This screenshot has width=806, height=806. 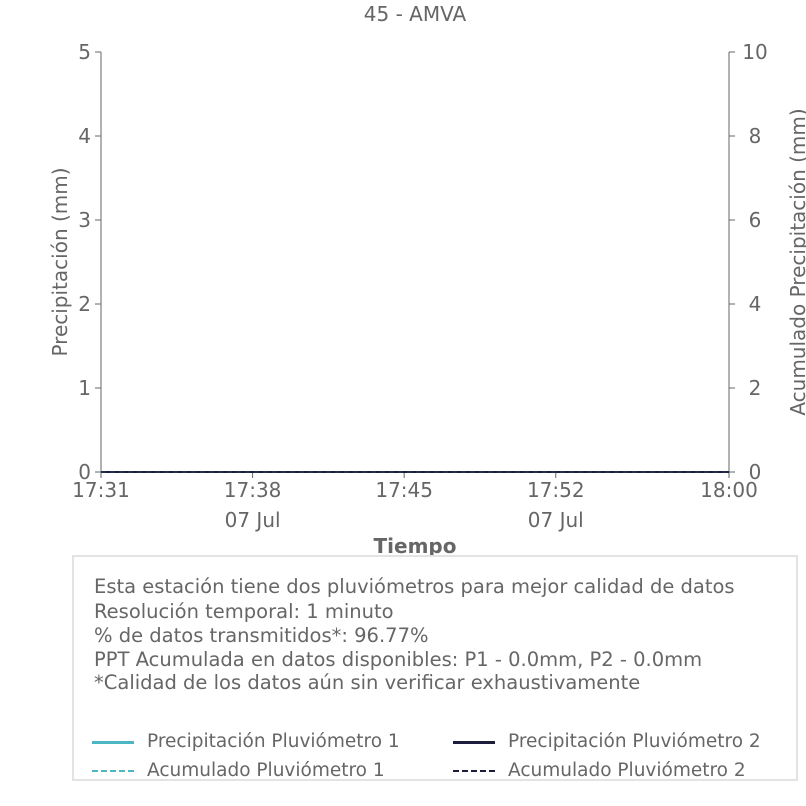 I want to click on x-tick-label: 17:45, so click(x=404, y=490).